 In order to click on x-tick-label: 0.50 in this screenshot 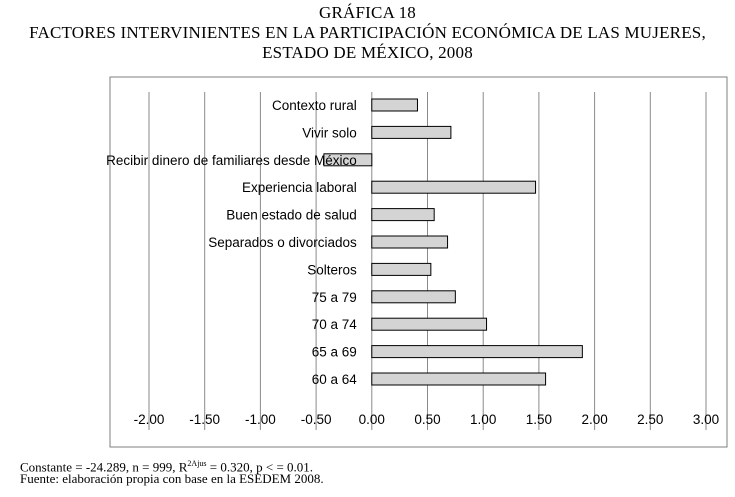, I will do `click(427, 419)`.